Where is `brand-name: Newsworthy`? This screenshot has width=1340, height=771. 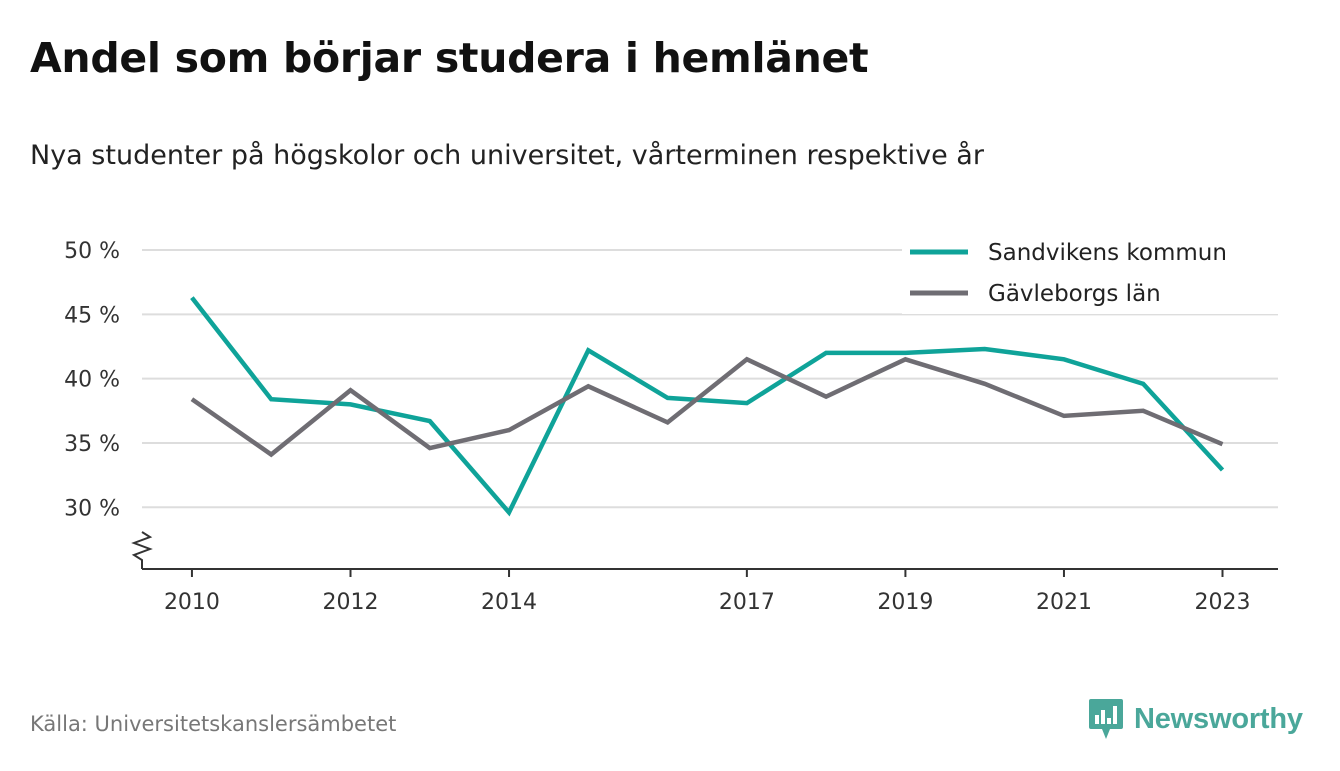 brand-name: Newsworthy is located at coordinates (1218, 718).